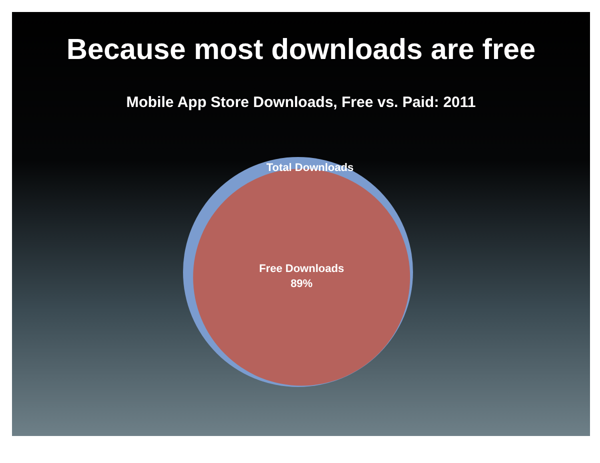 This screenshot has height=463, width=600. What do you see at coordinates (301, 50) in the screenshot?
I see `text: Because most downloads are free` at bounding box center [301, 50].